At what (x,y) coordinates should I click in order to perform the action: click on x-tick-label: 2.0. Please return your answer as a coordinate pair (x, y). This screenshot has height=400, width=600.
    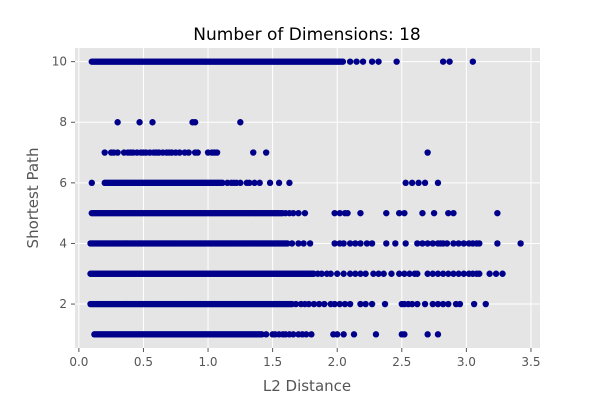
    Looking at the image, I should click on (337, 362).